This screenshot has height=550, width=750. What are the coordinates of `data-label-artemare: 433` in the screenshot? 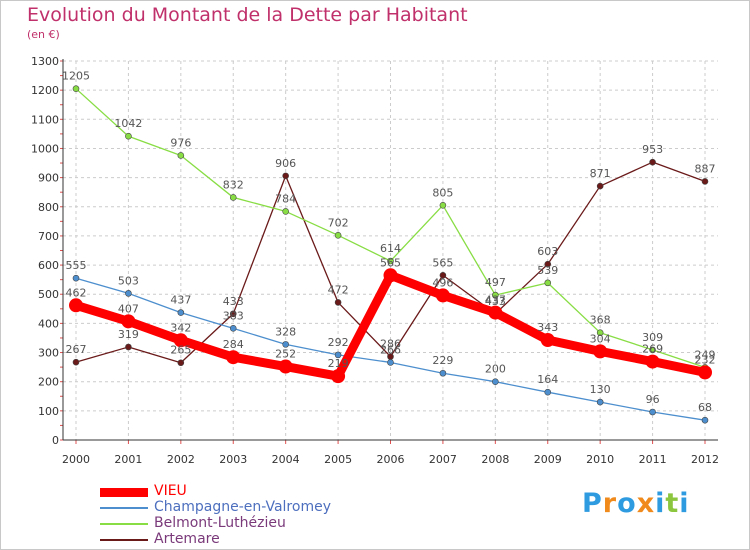 It's located at (495, 301).